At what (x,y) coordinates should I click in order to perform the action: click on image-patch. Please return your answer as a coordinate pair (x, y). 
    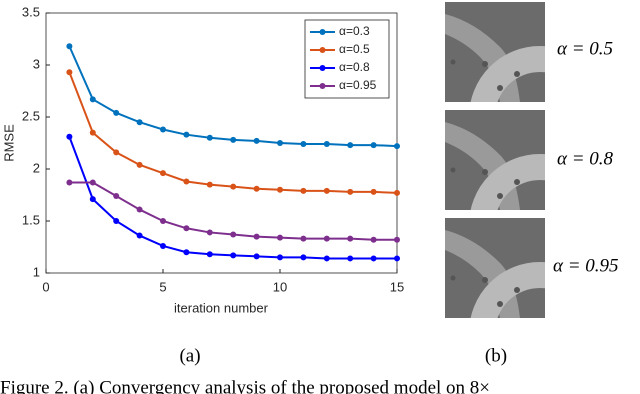
    Looking at the image, I should click on (521, 304).